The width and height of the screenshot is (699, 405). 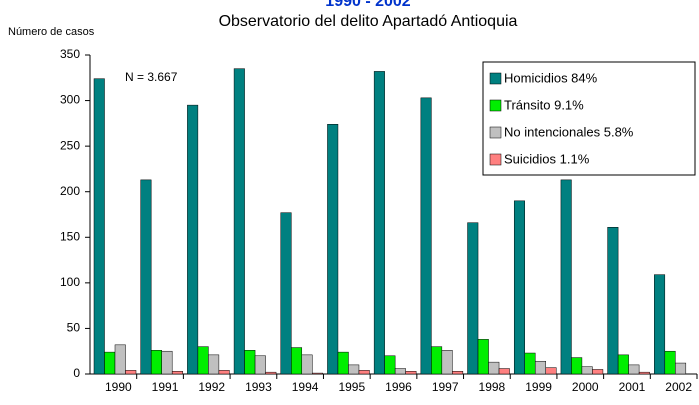 What do you see at coordinates (70, 282) in the screenshot?
I see `y-tick-label: 100` at bounding box center [70, 282].